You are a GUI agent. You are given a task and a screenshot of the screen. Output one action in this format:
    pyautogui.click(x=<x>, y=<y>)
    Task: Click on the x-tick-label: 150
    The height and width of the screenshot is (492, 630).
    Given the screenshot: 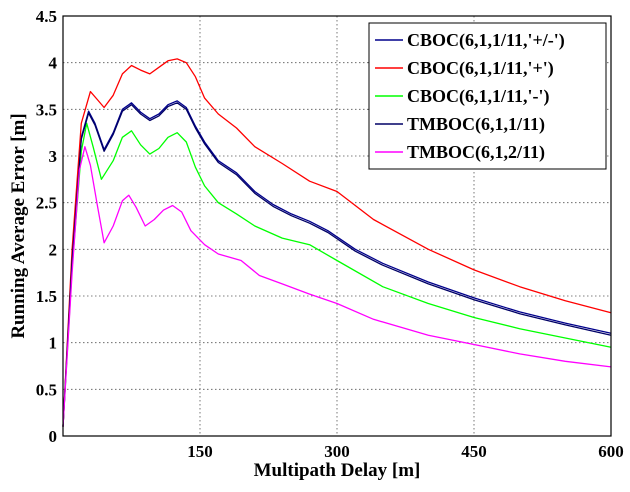 What is the action you would take?
    pyautogui.click(x=200, y=451)
    